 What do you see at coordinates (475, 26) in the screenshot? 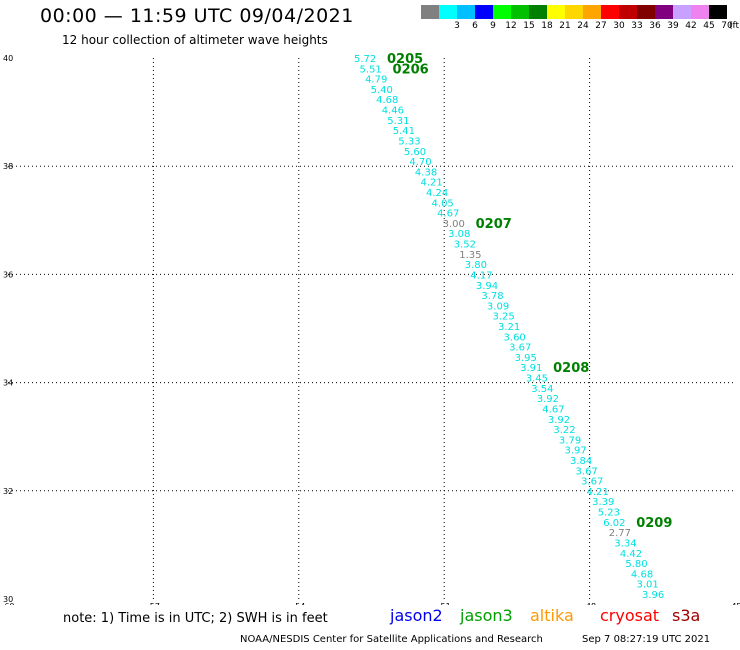
I see `legend-label: 6` at bounding box center [475, 26].